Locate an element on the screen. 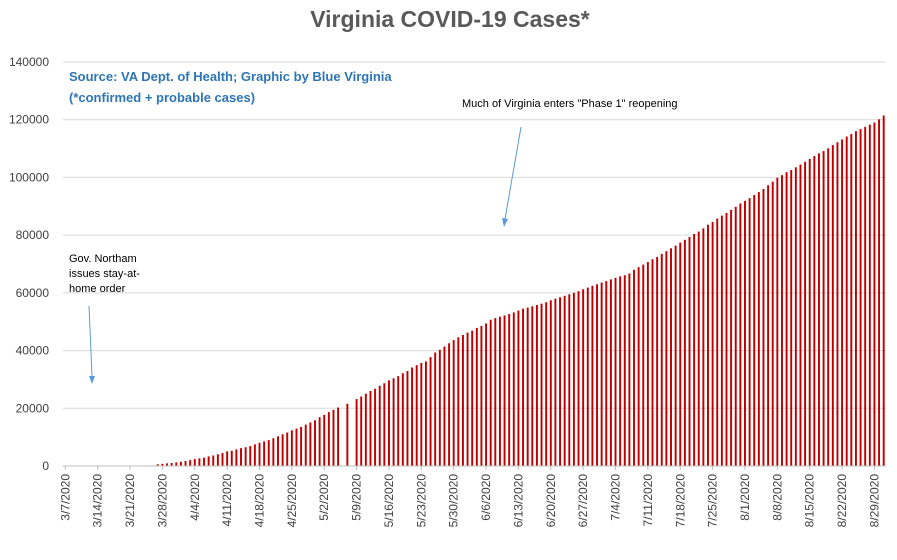 The height and width of the screenshot is (560, 897). y-tick-label: 20000 is located at coordinates (33, 408).